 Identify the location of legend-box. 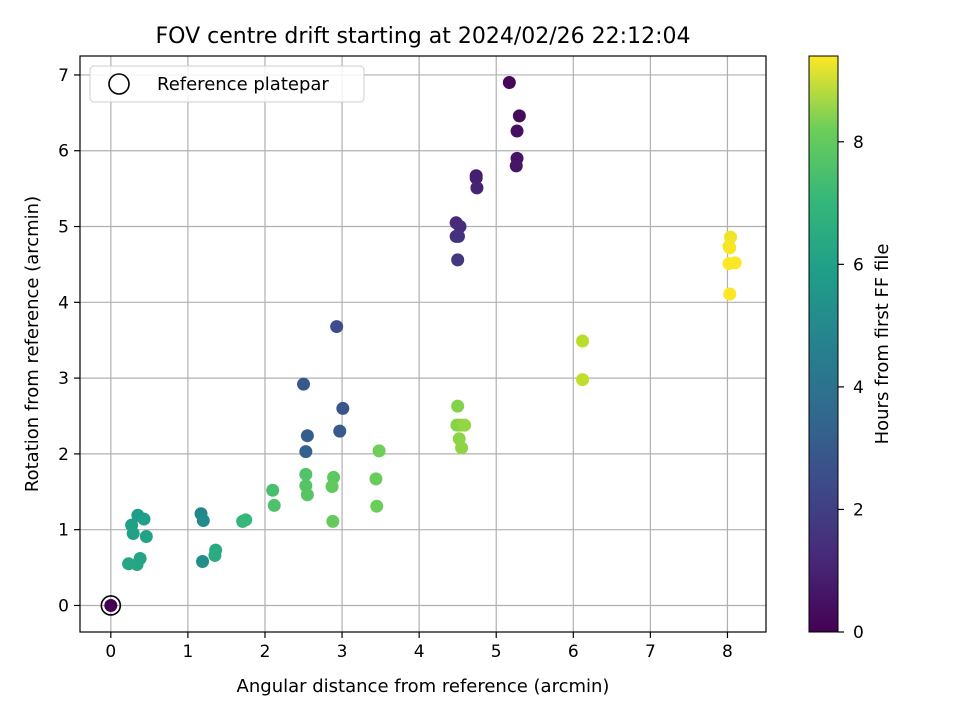
(227, 84).